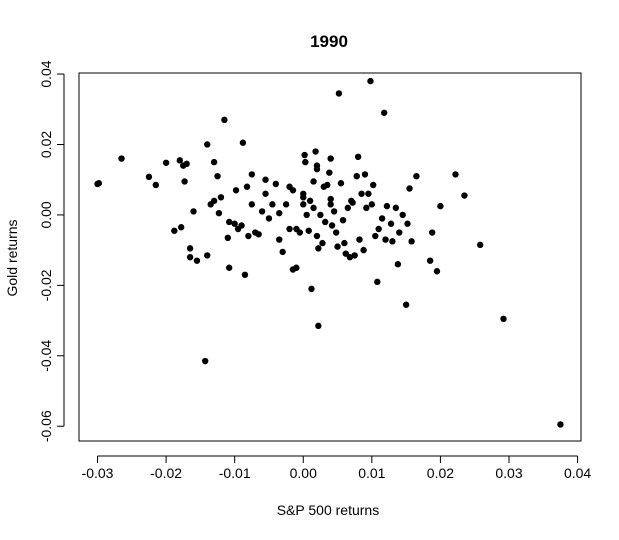 Image resolution: width=619 pixels, height=540 pixels. What do you see at coordinates (235, 473) in the screenshot?
I see `x-tick-label: -0.01` at bounding box center [235, 473].